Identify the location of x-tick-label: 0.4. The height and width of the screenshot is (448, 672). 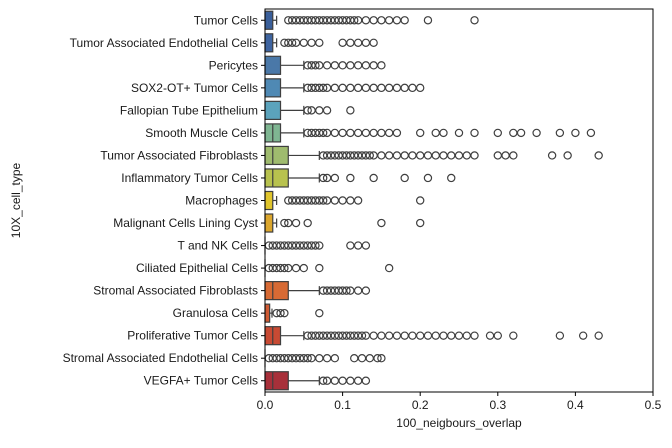
(575, 405).